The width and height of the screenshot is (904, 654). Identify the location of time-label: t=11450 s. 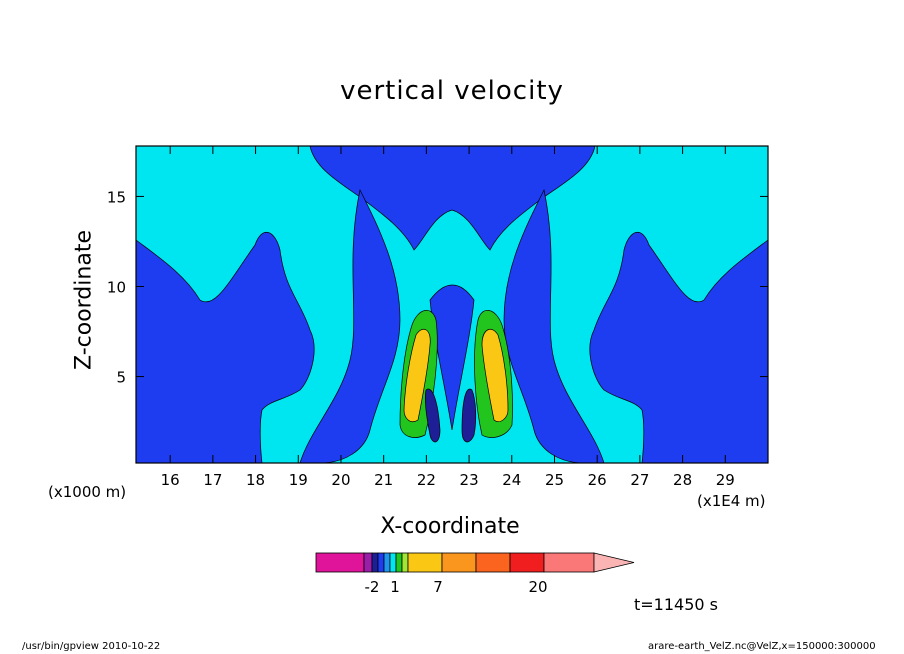
(676, 604).